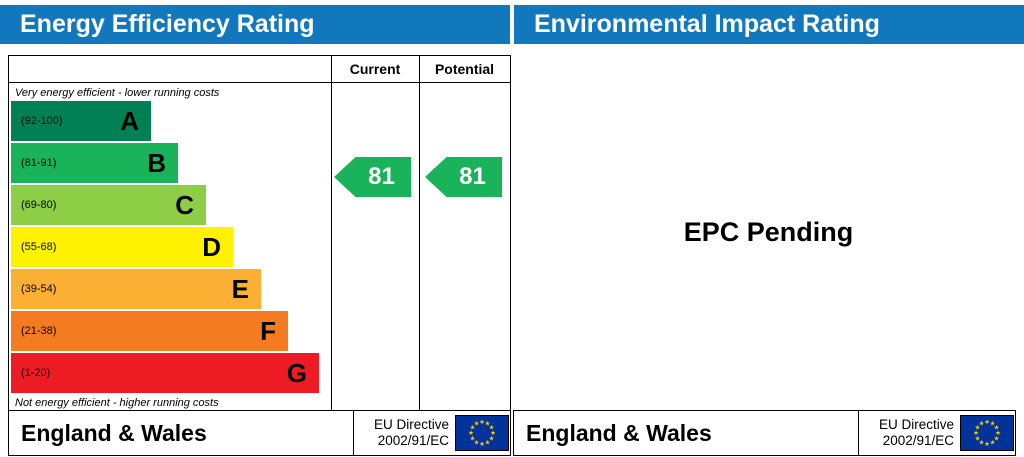  I want to click on band-range-label: (81-91), so click(39, 163).